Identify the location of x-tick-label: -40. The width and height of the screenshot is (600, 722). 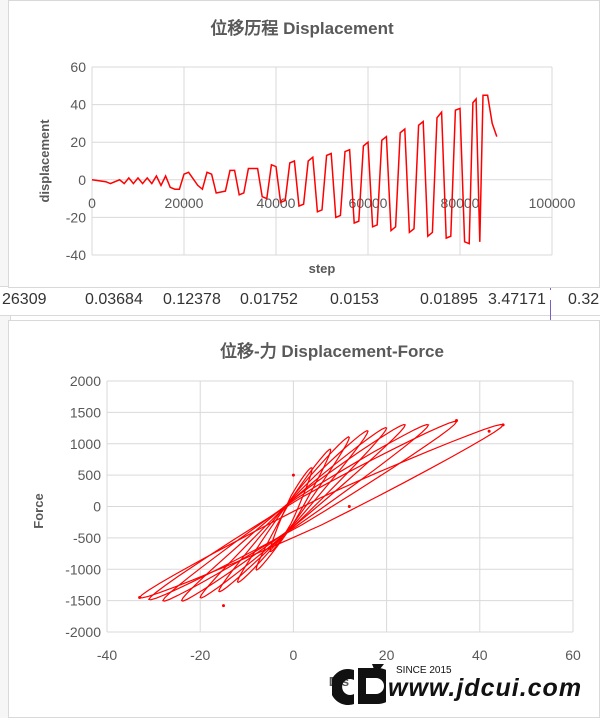
(107, 655).